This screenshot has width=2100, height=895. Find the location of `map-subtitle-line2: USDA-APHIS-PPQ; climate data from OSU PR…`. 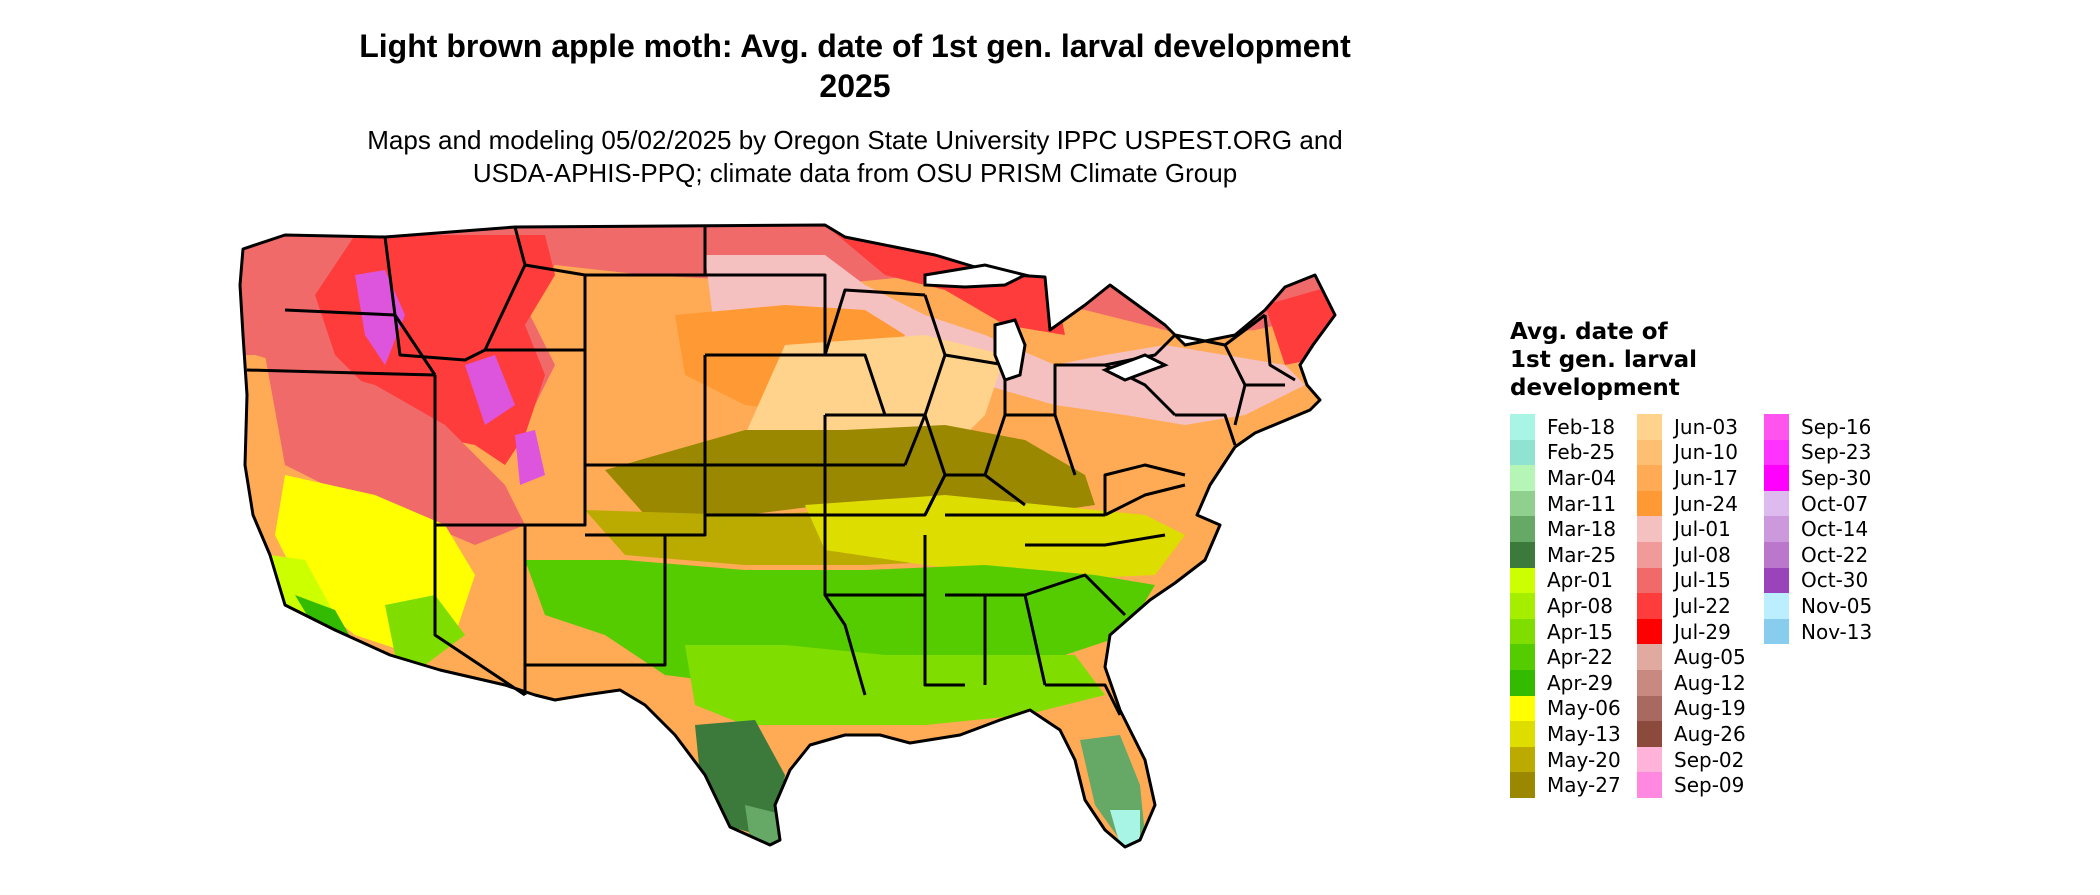

map-subtitle-line2: USDA-APHIS-PPQ; climate data from OSU PR… is located at coordinates (855, 173).